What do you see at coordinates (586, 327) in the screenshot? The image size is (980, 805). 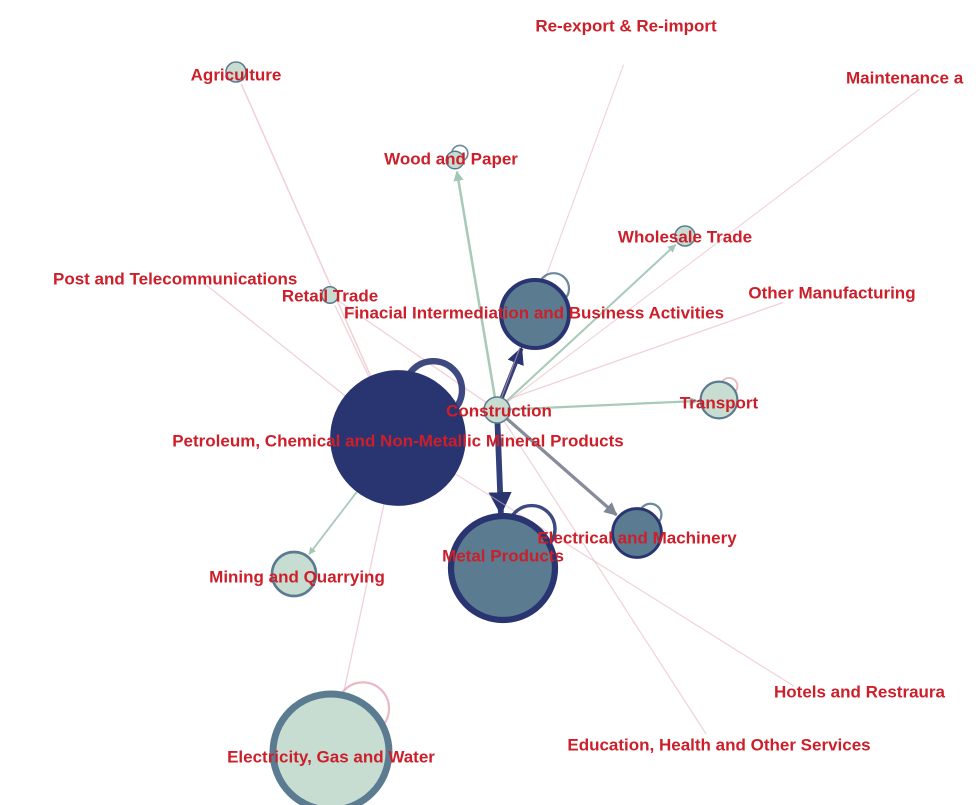 I see `edge-construction-to-wholesale` at bounding box center [586, 327].